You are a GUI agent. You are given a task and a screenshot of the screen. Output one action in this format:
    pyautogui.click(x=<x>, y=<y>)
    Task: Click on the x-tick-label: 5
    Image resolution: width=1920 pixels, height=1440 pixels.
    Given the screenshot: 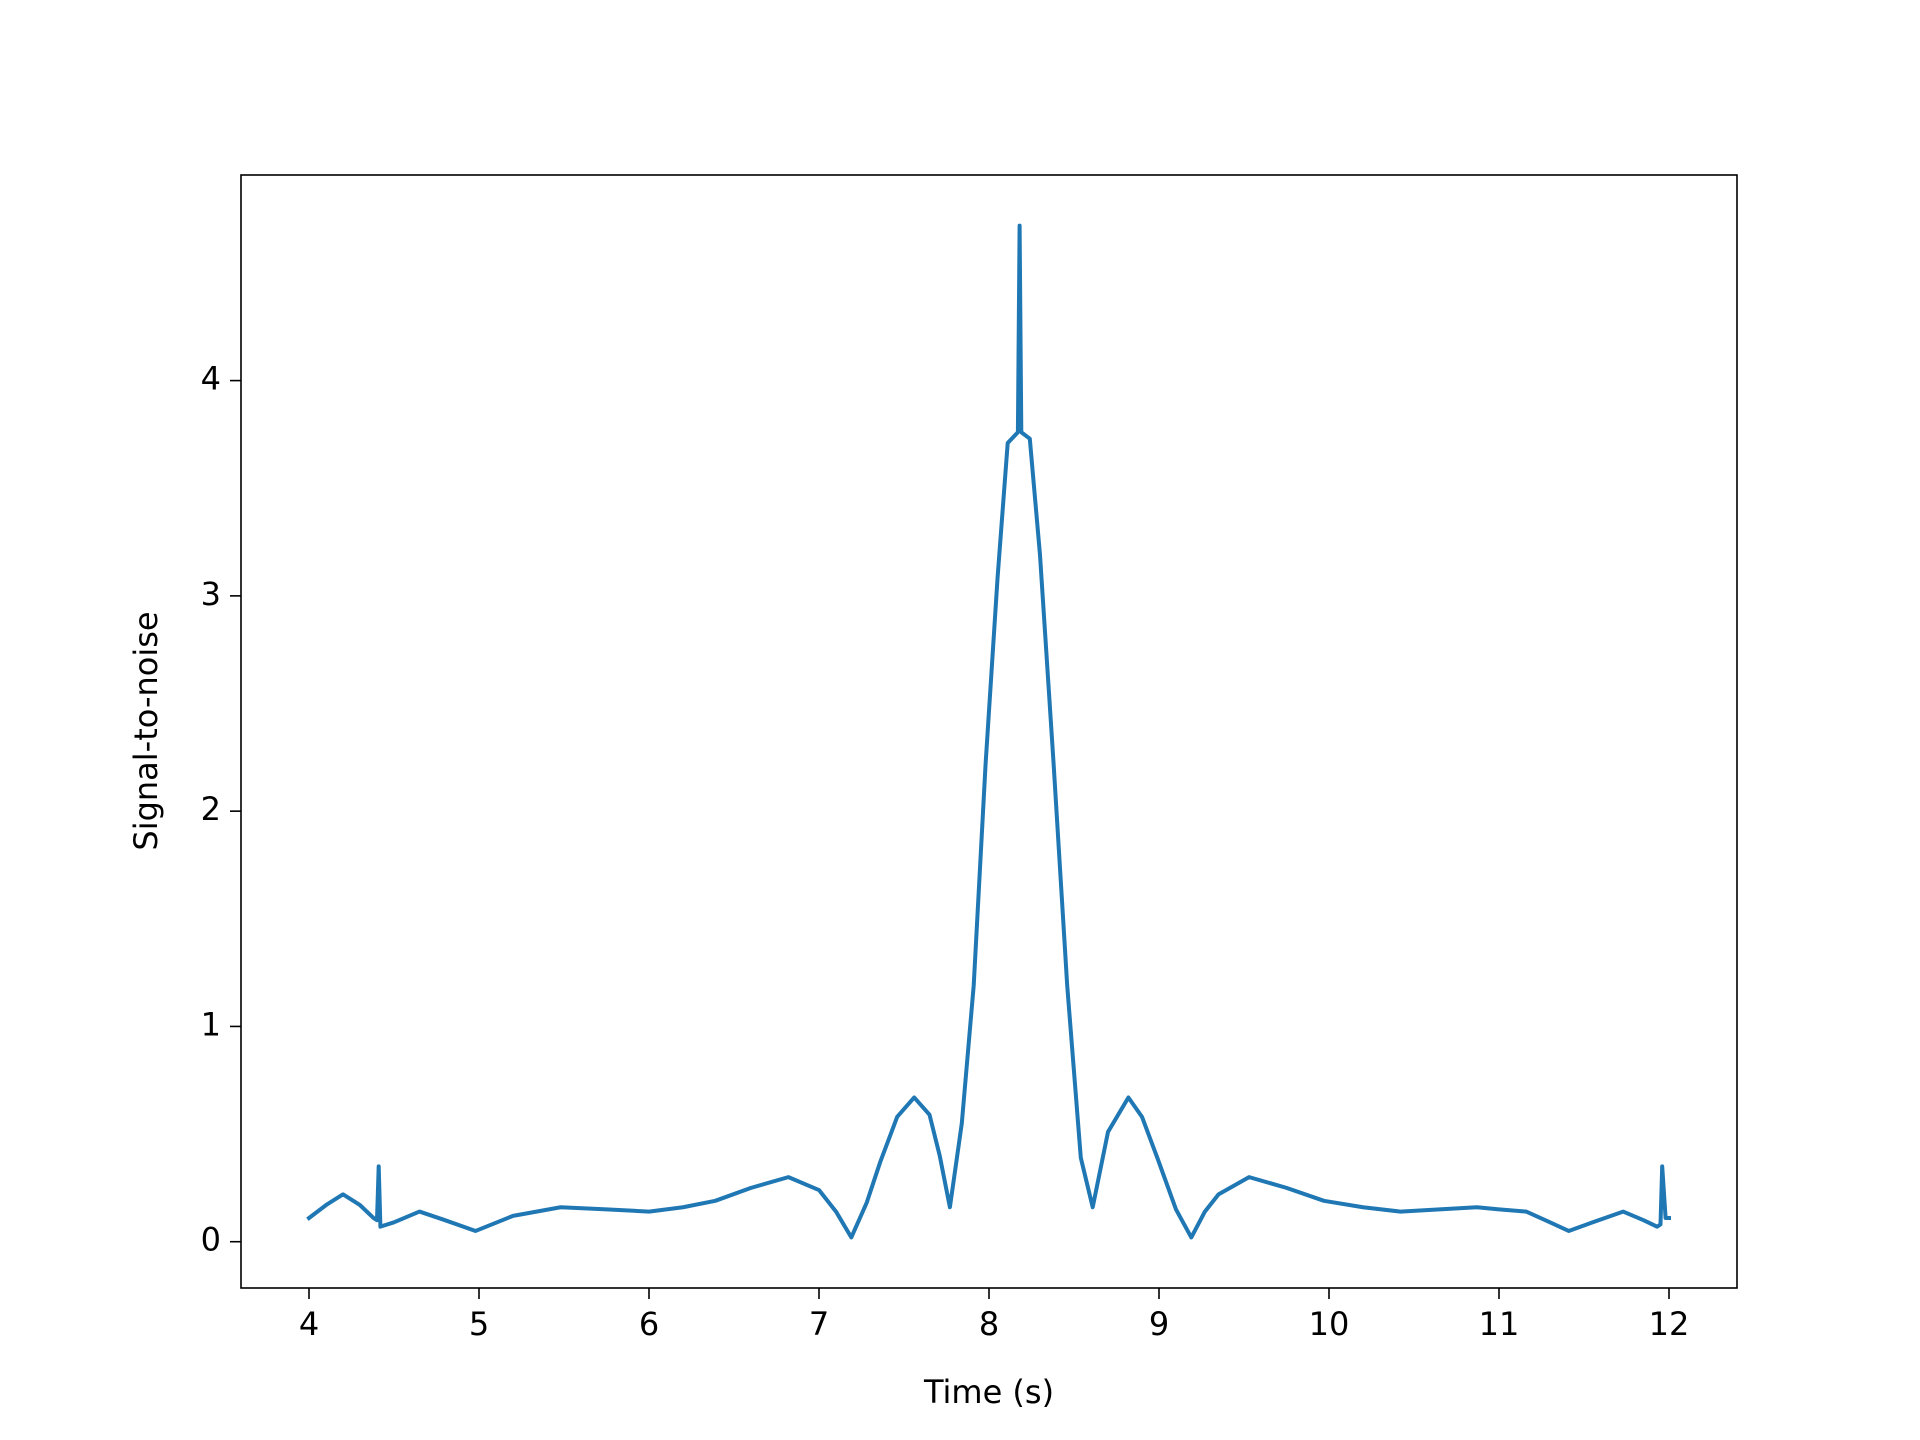 What is the action you would take?
    pyautogui.click(x=479, y=1324)
    